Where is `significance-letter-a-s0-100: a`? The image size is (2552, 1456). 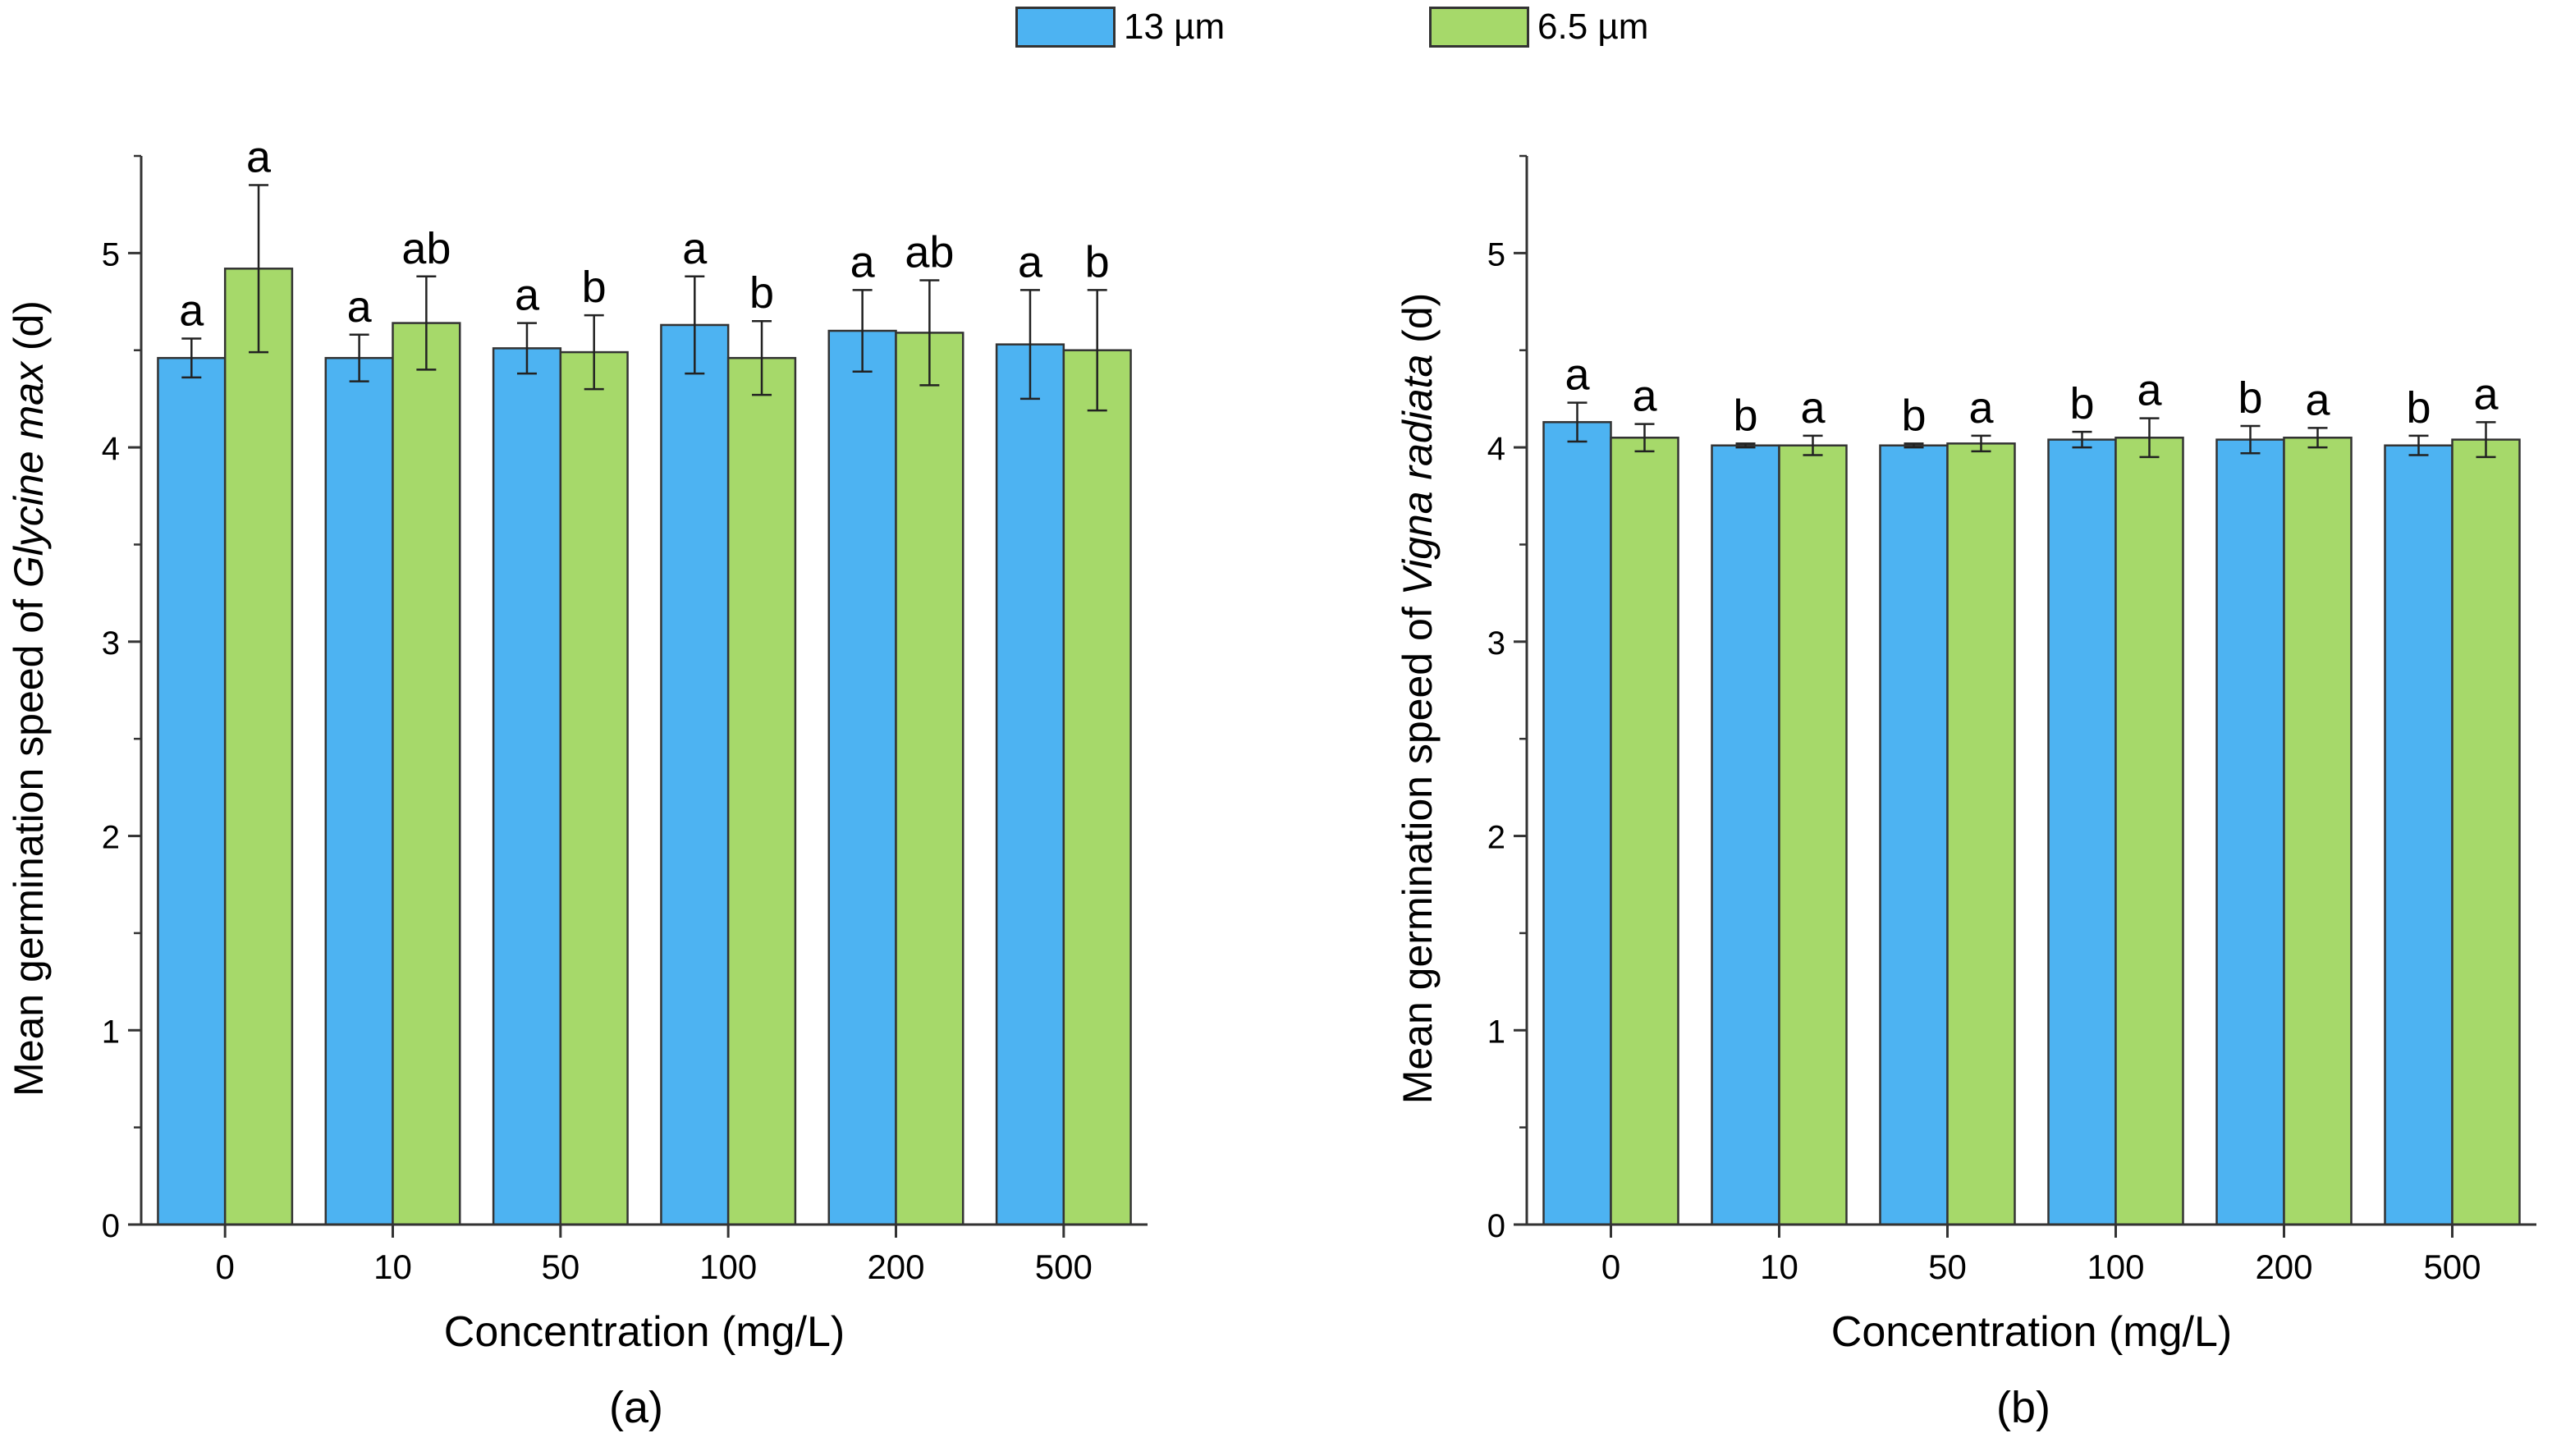
significance-letter-a-s0-100: a is located at coordinates (695, 248).